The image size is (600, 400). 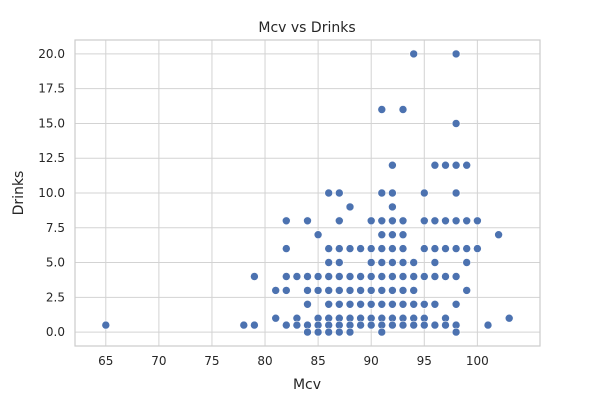 I want to click on x-tick-label: 80, so click(x=264, y=361).